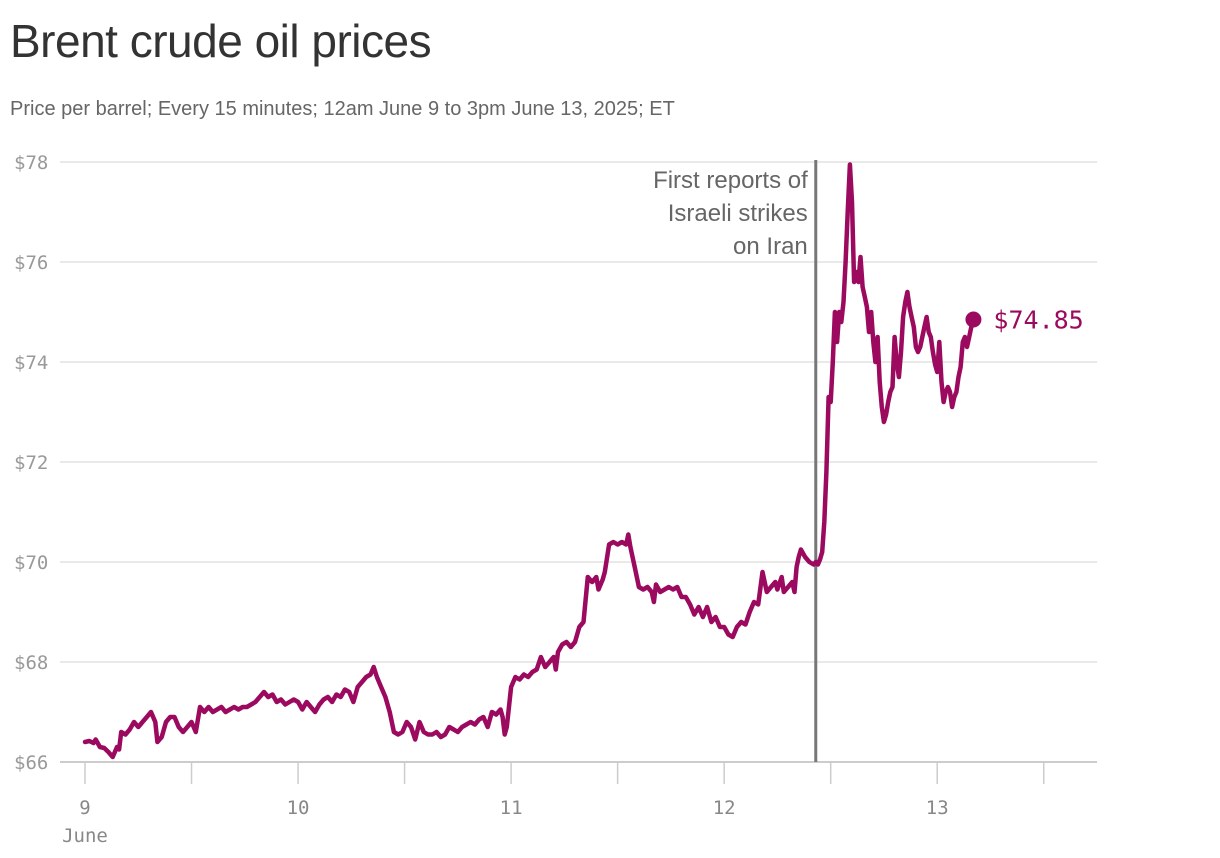 The height and width of the screenshot is (858, 1220). What do you see at coordinates (730, 180) in the screenshot?
I see `annotation-text: First reports of` at bounding box center [730, 180].